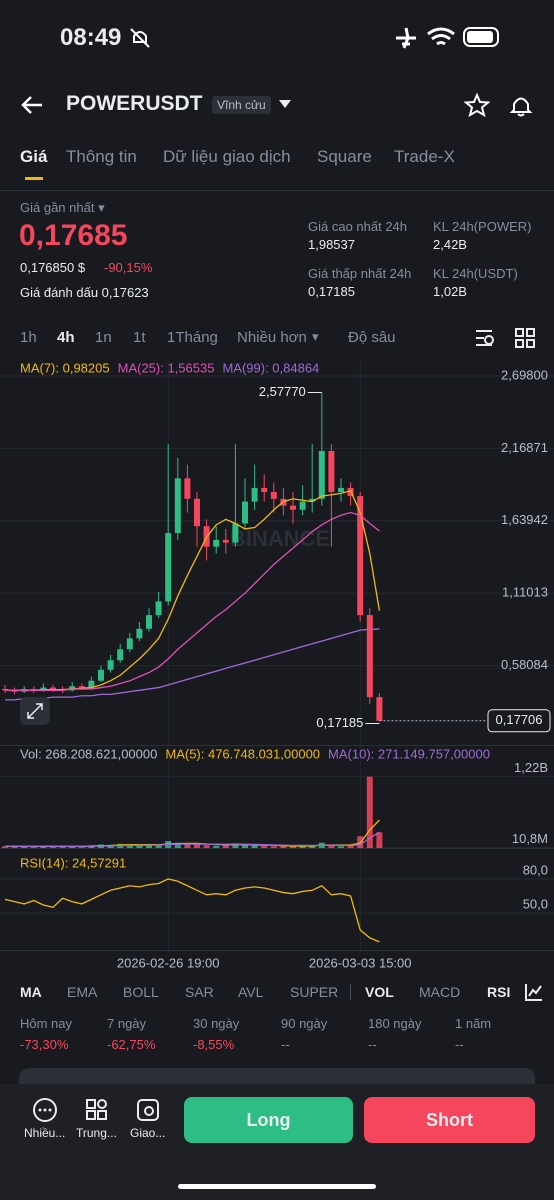 Image resolution: width=554 pixels, height=1200 pixels. Describe the element at coordinates (482, 226) in the screenshot. I see `stat-label: KL 24h(POWER)` at that location.